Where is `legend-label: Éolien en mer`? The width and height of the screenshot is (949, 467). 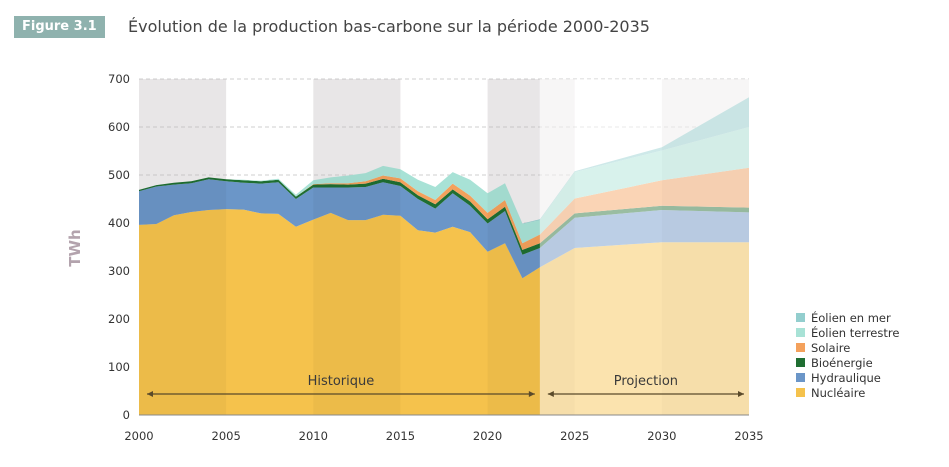 legend-label: Éolien en mer is located at coordinates (851, 318).